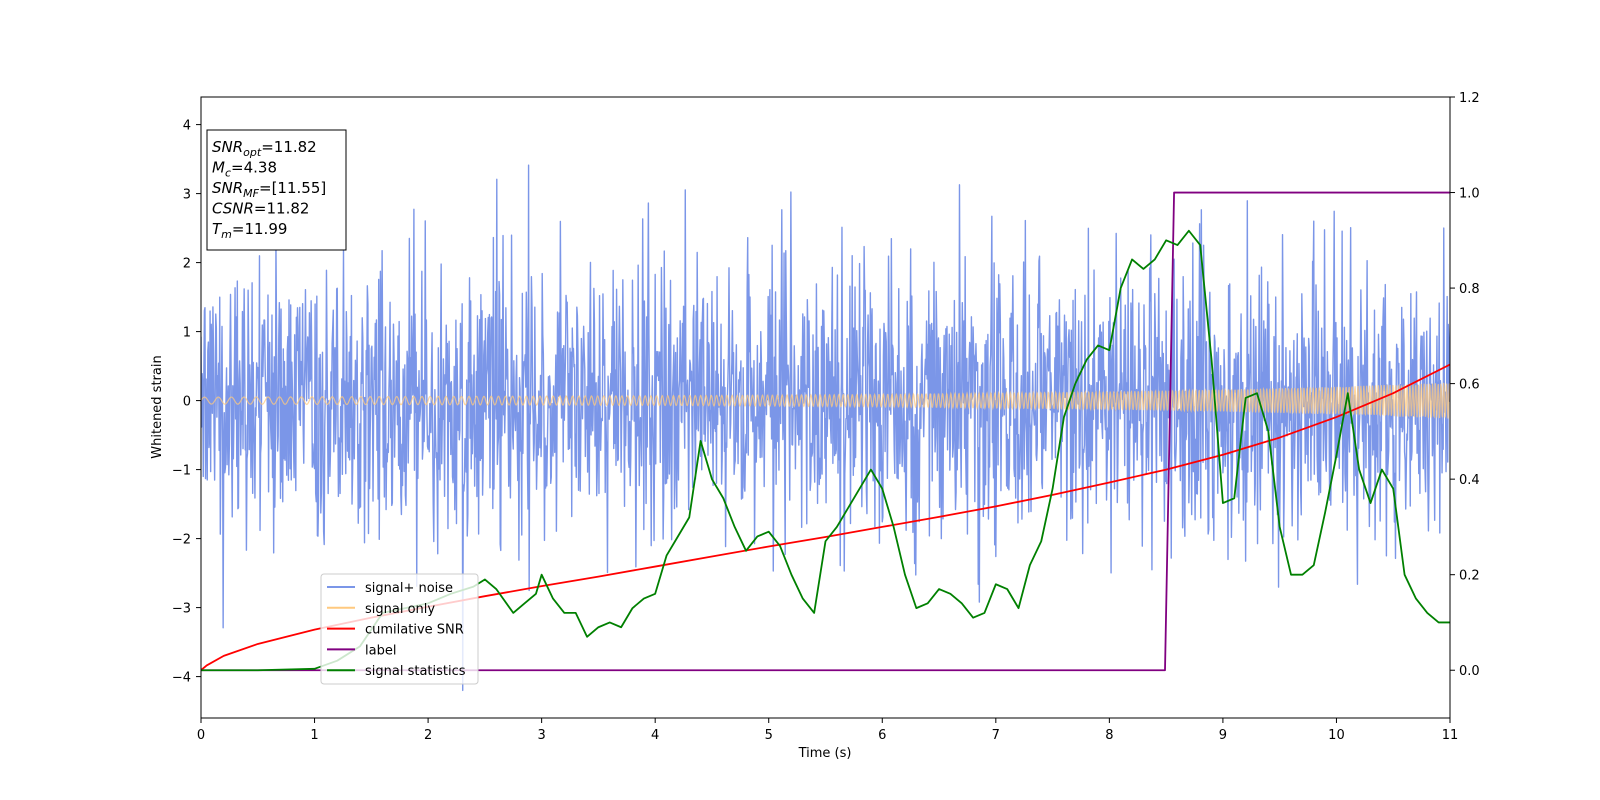  I want to click on y-tick-label: −4, so click(181, 678).